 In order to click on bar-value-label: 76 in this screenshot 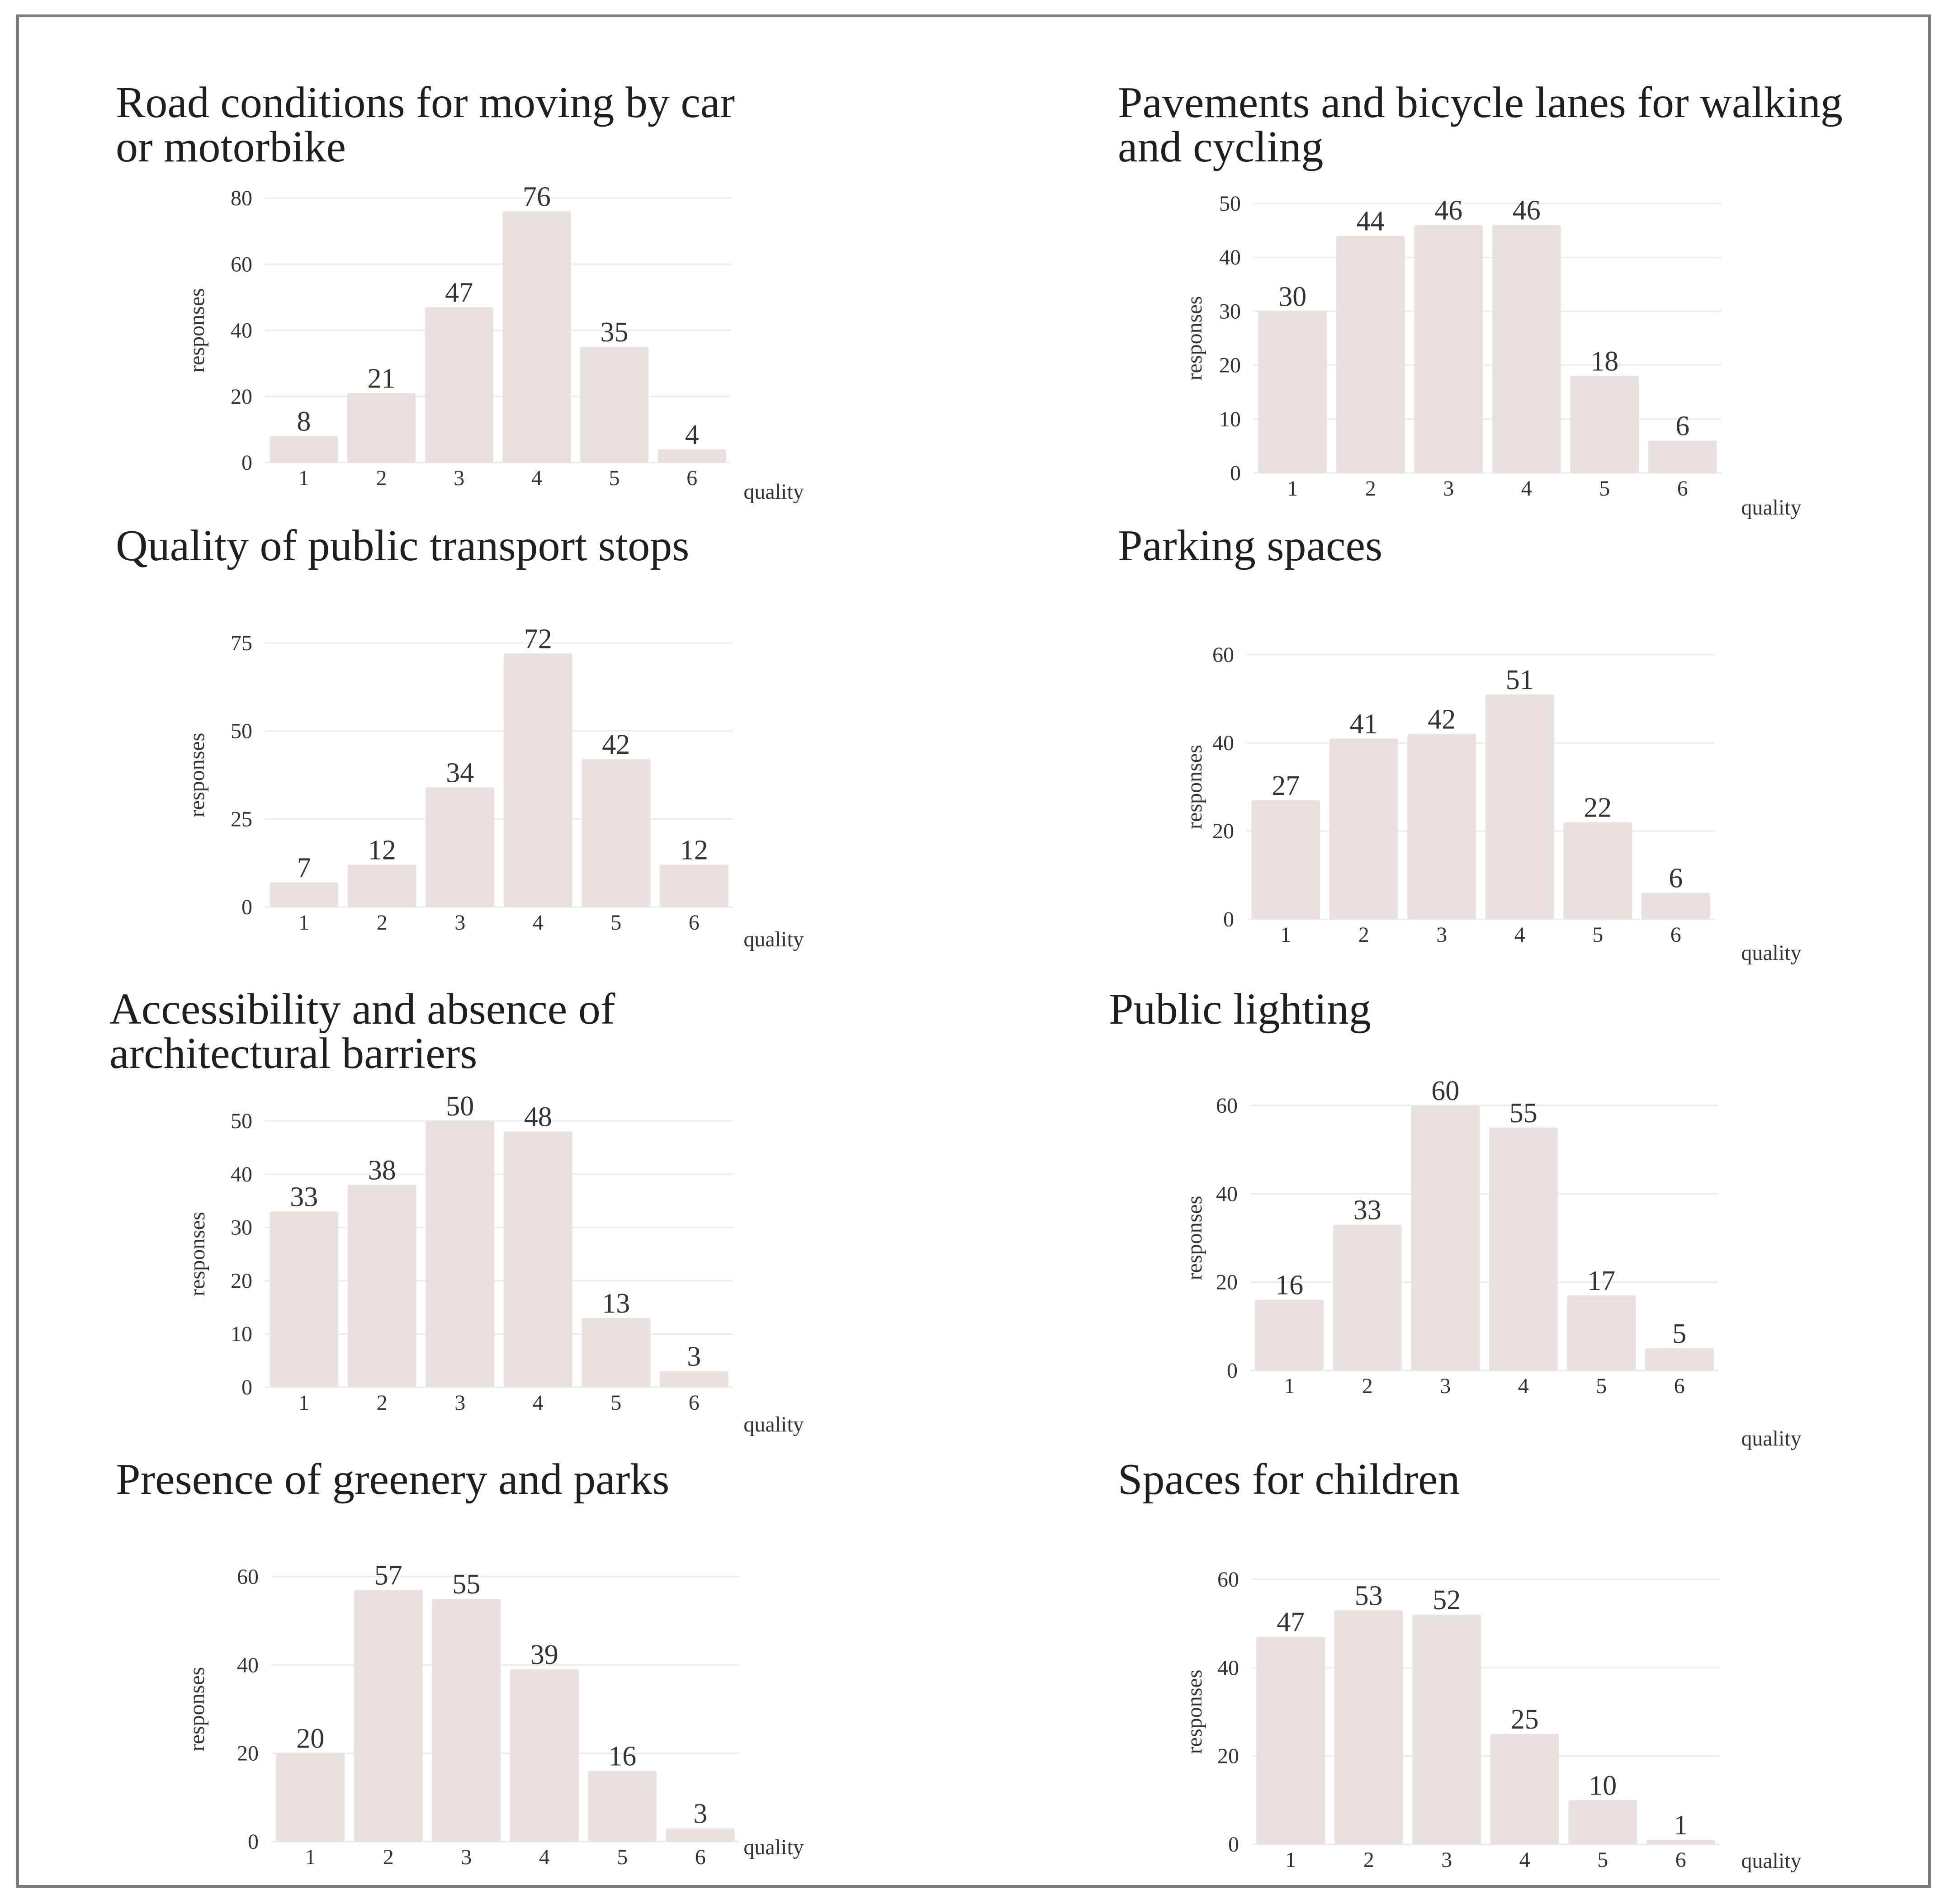, I will do `click(537, 196)`.